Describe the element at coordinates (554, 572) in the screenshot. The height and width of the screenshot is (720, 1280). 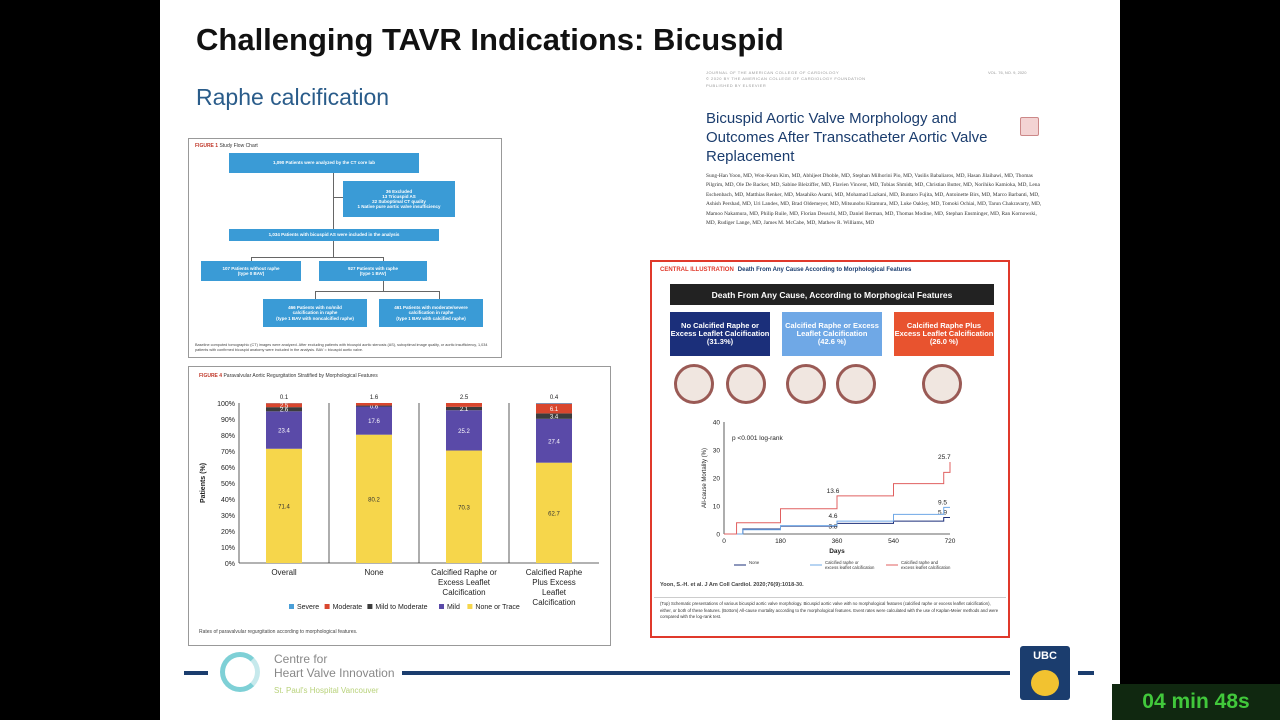
I see `x-tick-label: Calcified Raphe` at that location.